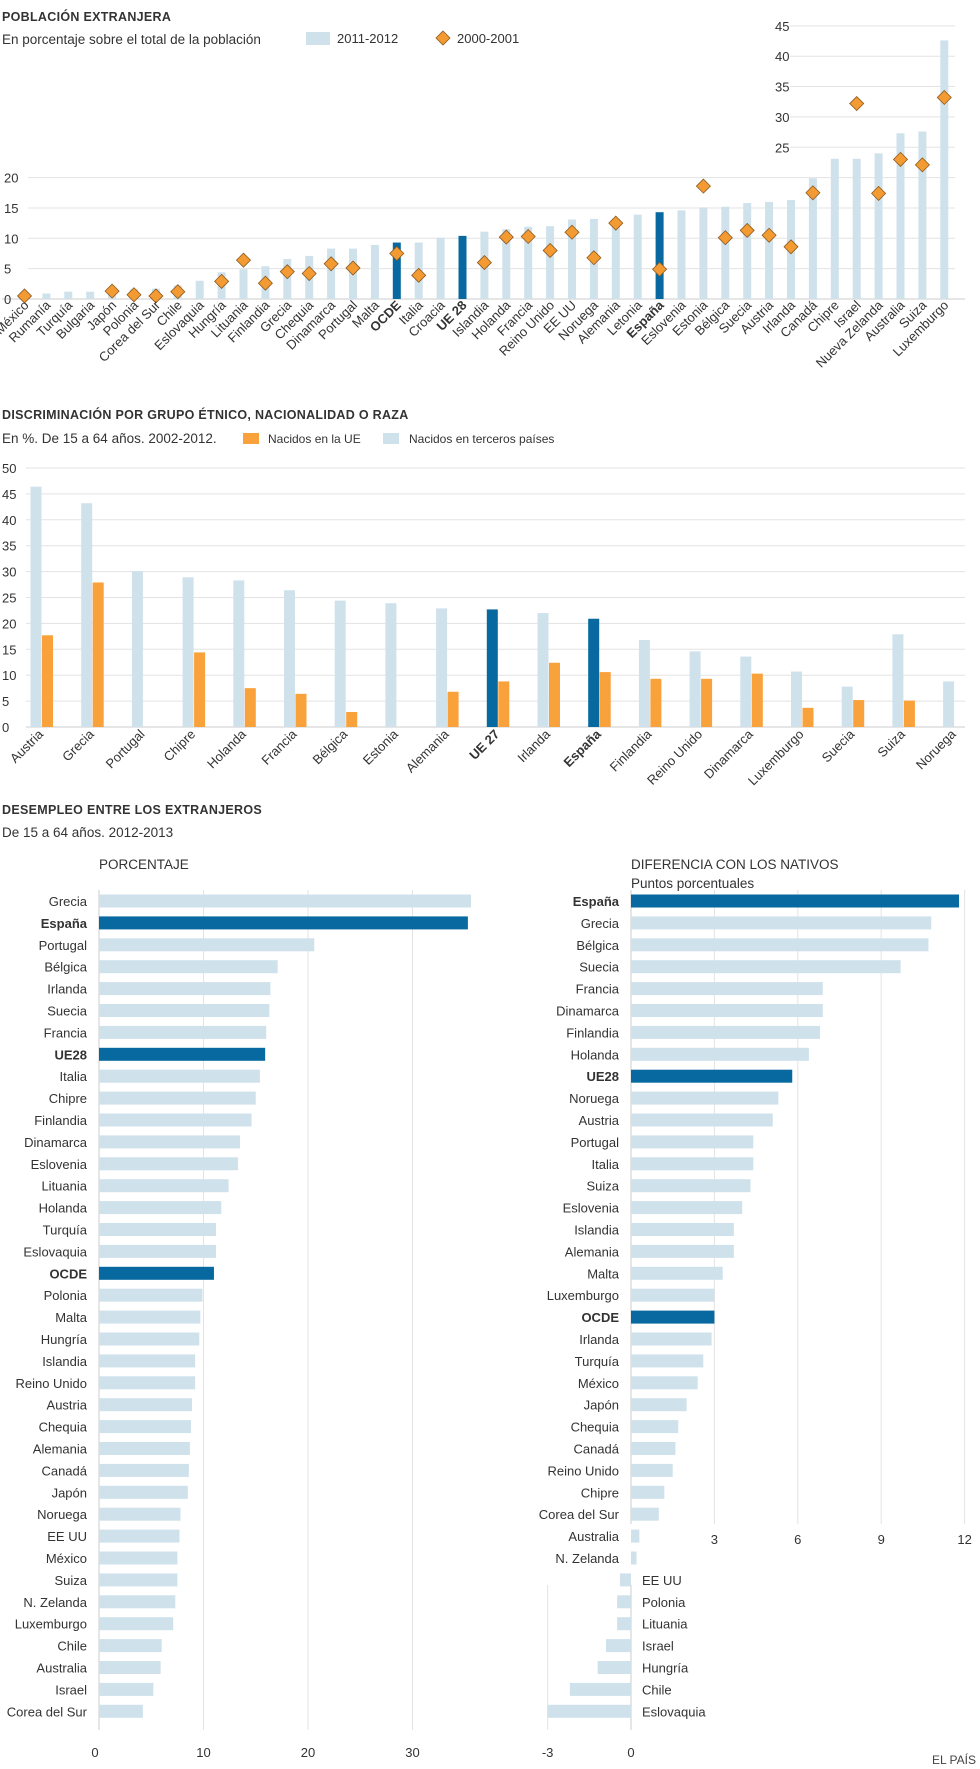 This screenshot has height=1769, width=980. What do you see at coordinates (583, 1295) in the screenshot?
I see `c4-category-label: Luxemburgo` at bounding box center [583, 1295].